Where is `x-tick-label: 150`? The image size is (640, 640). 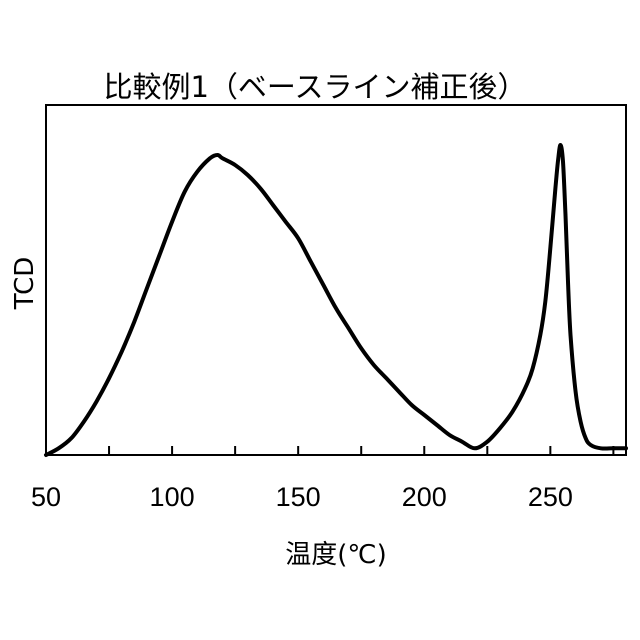
x-tick-label: 150 is located at coordinates (298, 497).